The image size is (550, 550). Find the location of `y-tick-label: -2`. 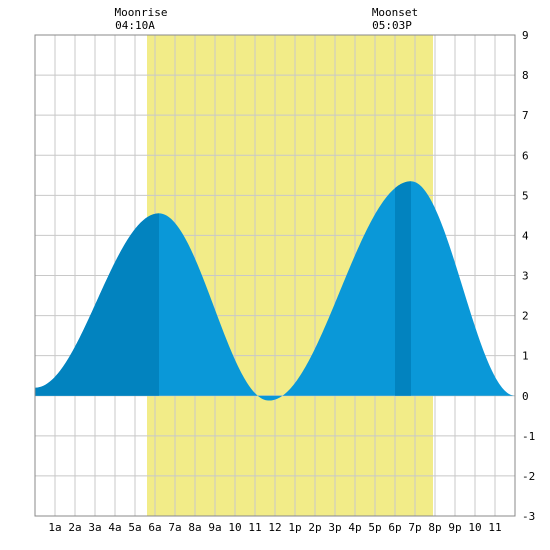

y-tick-label: -2 is located at coordinates (528, 476).